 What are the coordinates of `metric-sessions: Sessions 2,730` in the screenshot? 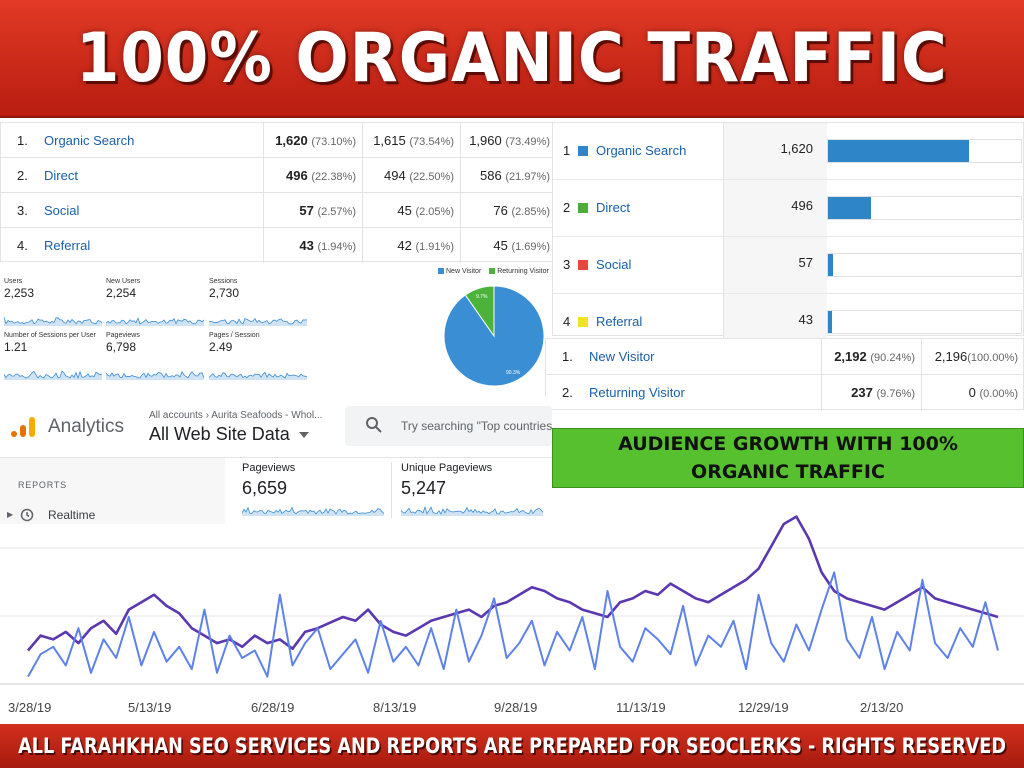 It's located at (259, 302).